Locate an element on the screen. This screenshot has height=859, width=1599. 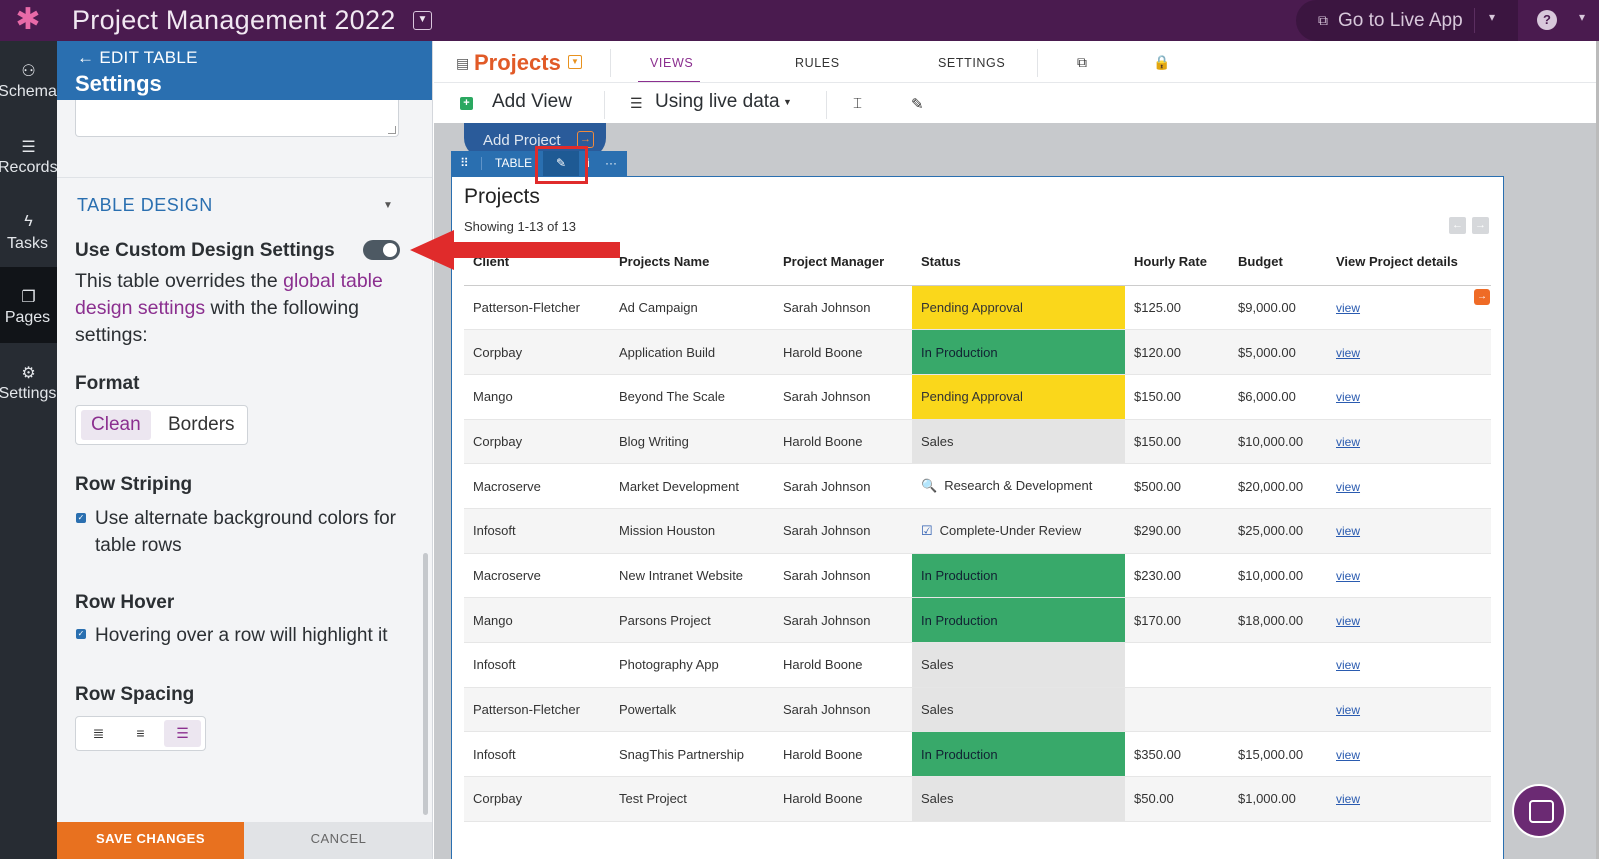
global-table-design-link: global table design settings is located at coordinates (229, 294).